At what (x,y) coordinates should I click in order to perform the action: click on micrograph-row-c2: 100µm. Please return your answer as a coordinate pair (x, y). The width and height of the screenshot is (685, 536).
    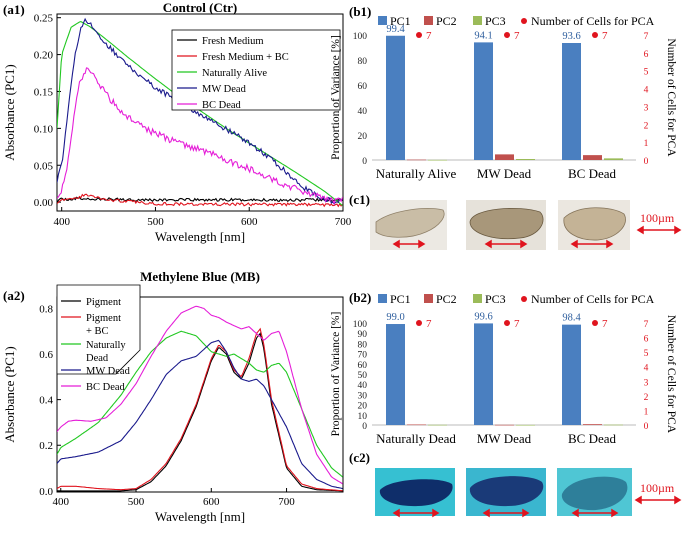
    Looking at the image, I should click on (528, 493).